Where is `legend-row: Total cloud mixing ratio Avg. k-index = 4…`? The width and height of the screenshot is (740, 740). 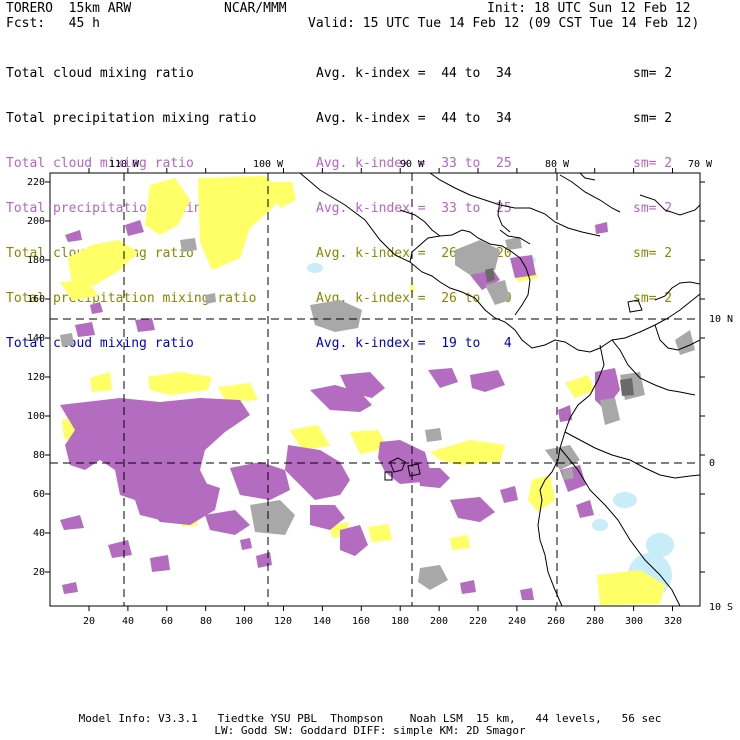
legend-row: Total cloud mixing ratio Avg. k-index = 4… is located at coordinates (371, 73).